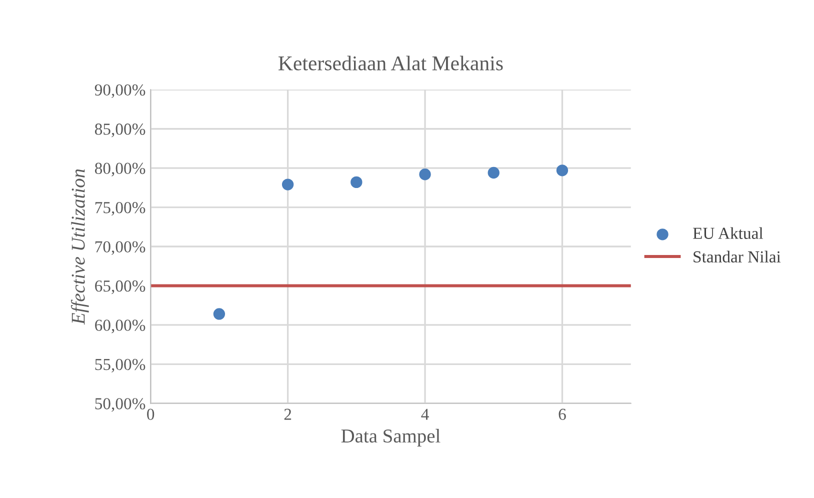 The height and width of the screenshot is (498, 814). I want to click on x-tick-label: 6, so click(562, 414).